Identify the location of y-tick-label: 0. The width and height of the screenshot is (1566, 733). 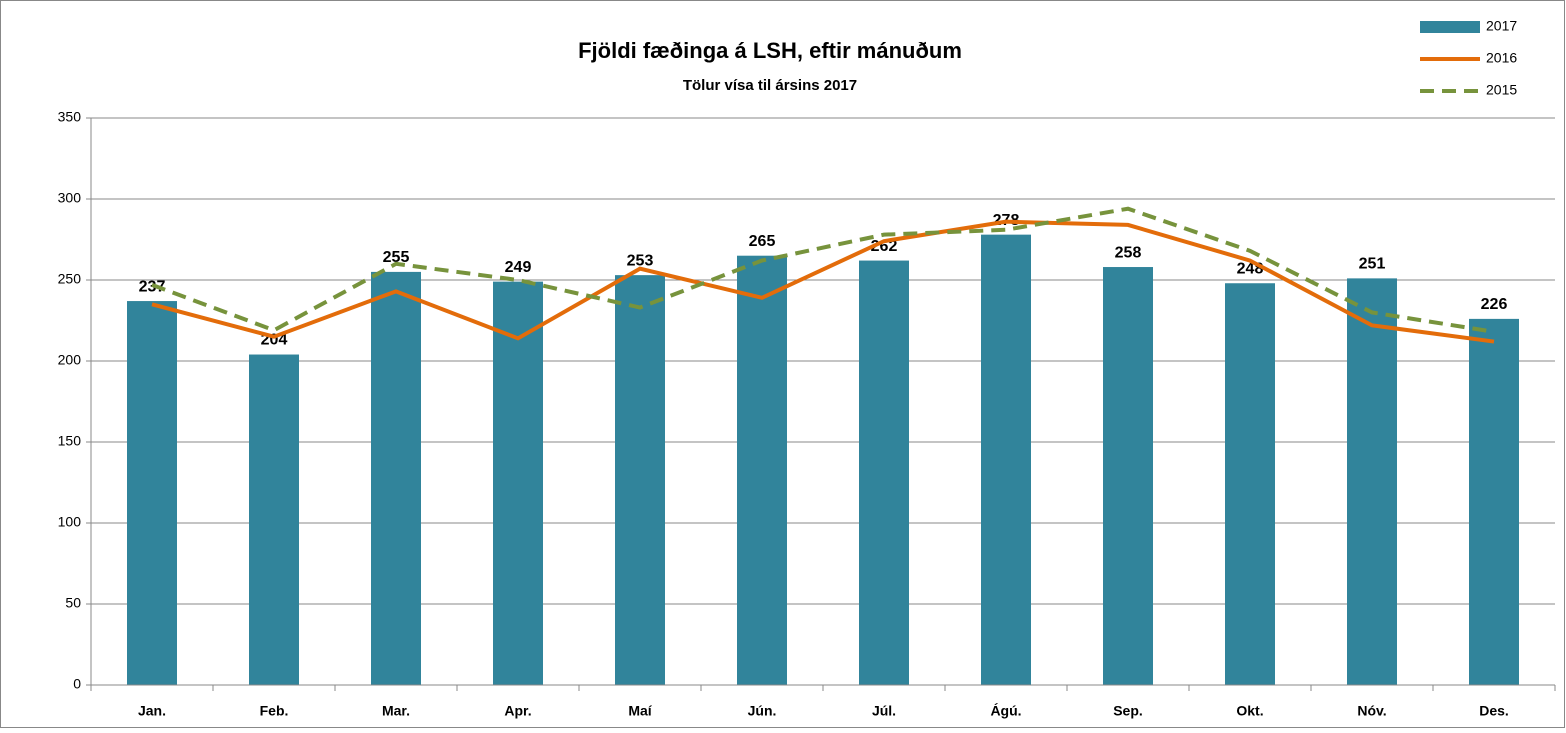
(77, 684).